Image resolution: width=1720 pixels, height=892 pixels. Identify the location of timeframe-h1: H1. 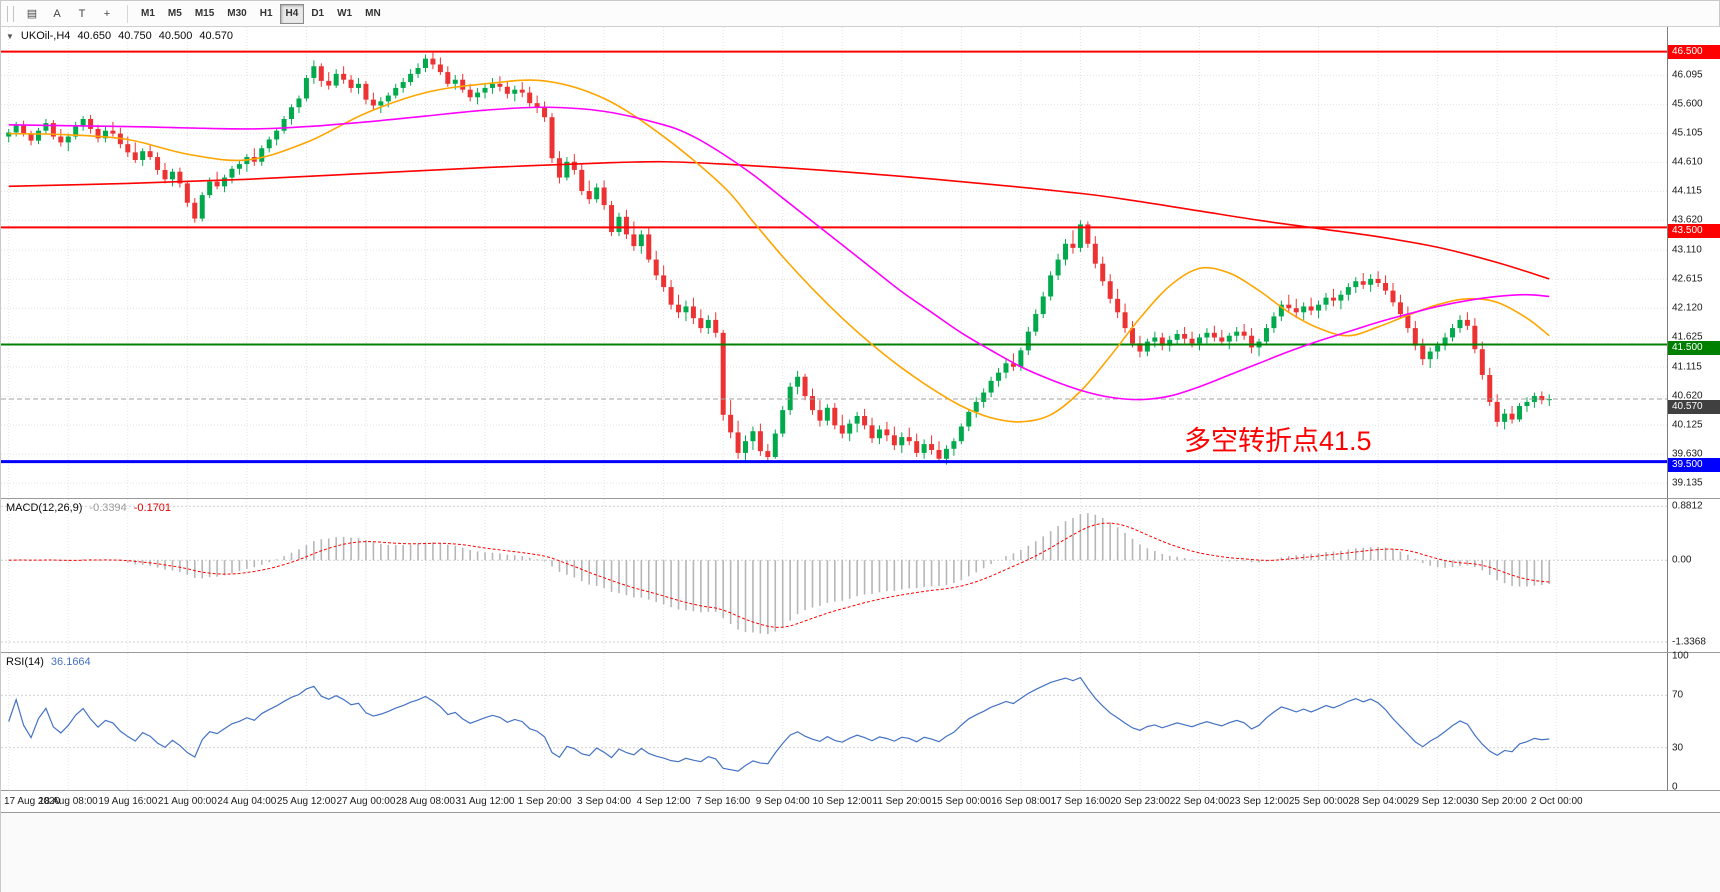
(266, 14).